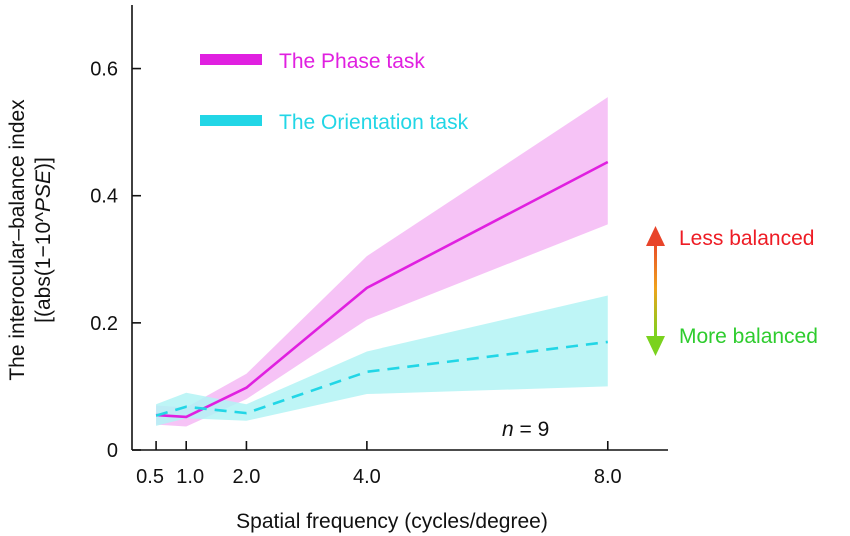 This screenshot has width=850, height=536. I want to click on legend-label-orientation: The Orientation task, so click(374, 122).